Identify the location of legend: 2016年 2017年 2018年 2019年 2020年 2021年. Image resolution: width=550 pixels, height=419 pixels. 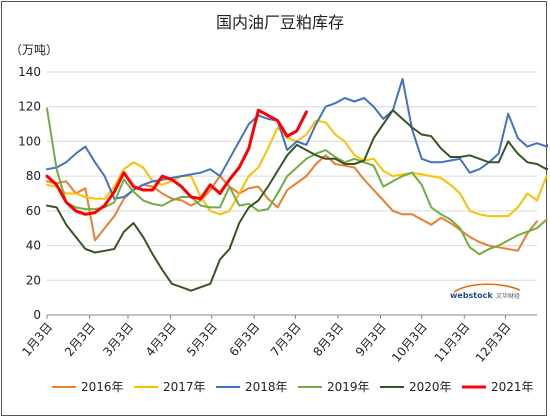
(293, 387).